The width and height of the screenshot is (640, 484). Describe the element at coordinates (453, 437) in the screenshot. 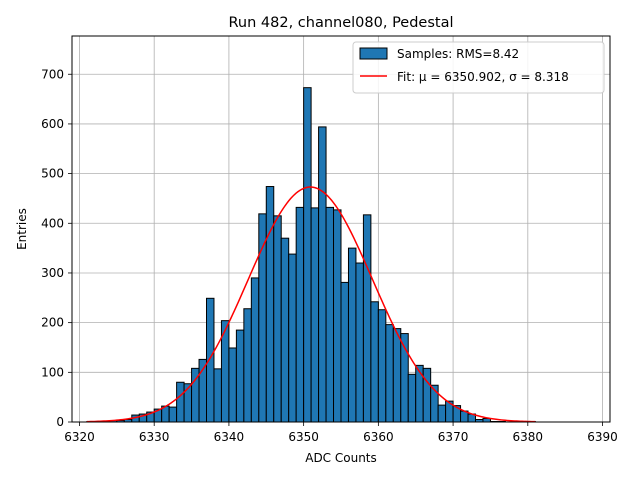

I see `x-tick-label: 6370` at that location.